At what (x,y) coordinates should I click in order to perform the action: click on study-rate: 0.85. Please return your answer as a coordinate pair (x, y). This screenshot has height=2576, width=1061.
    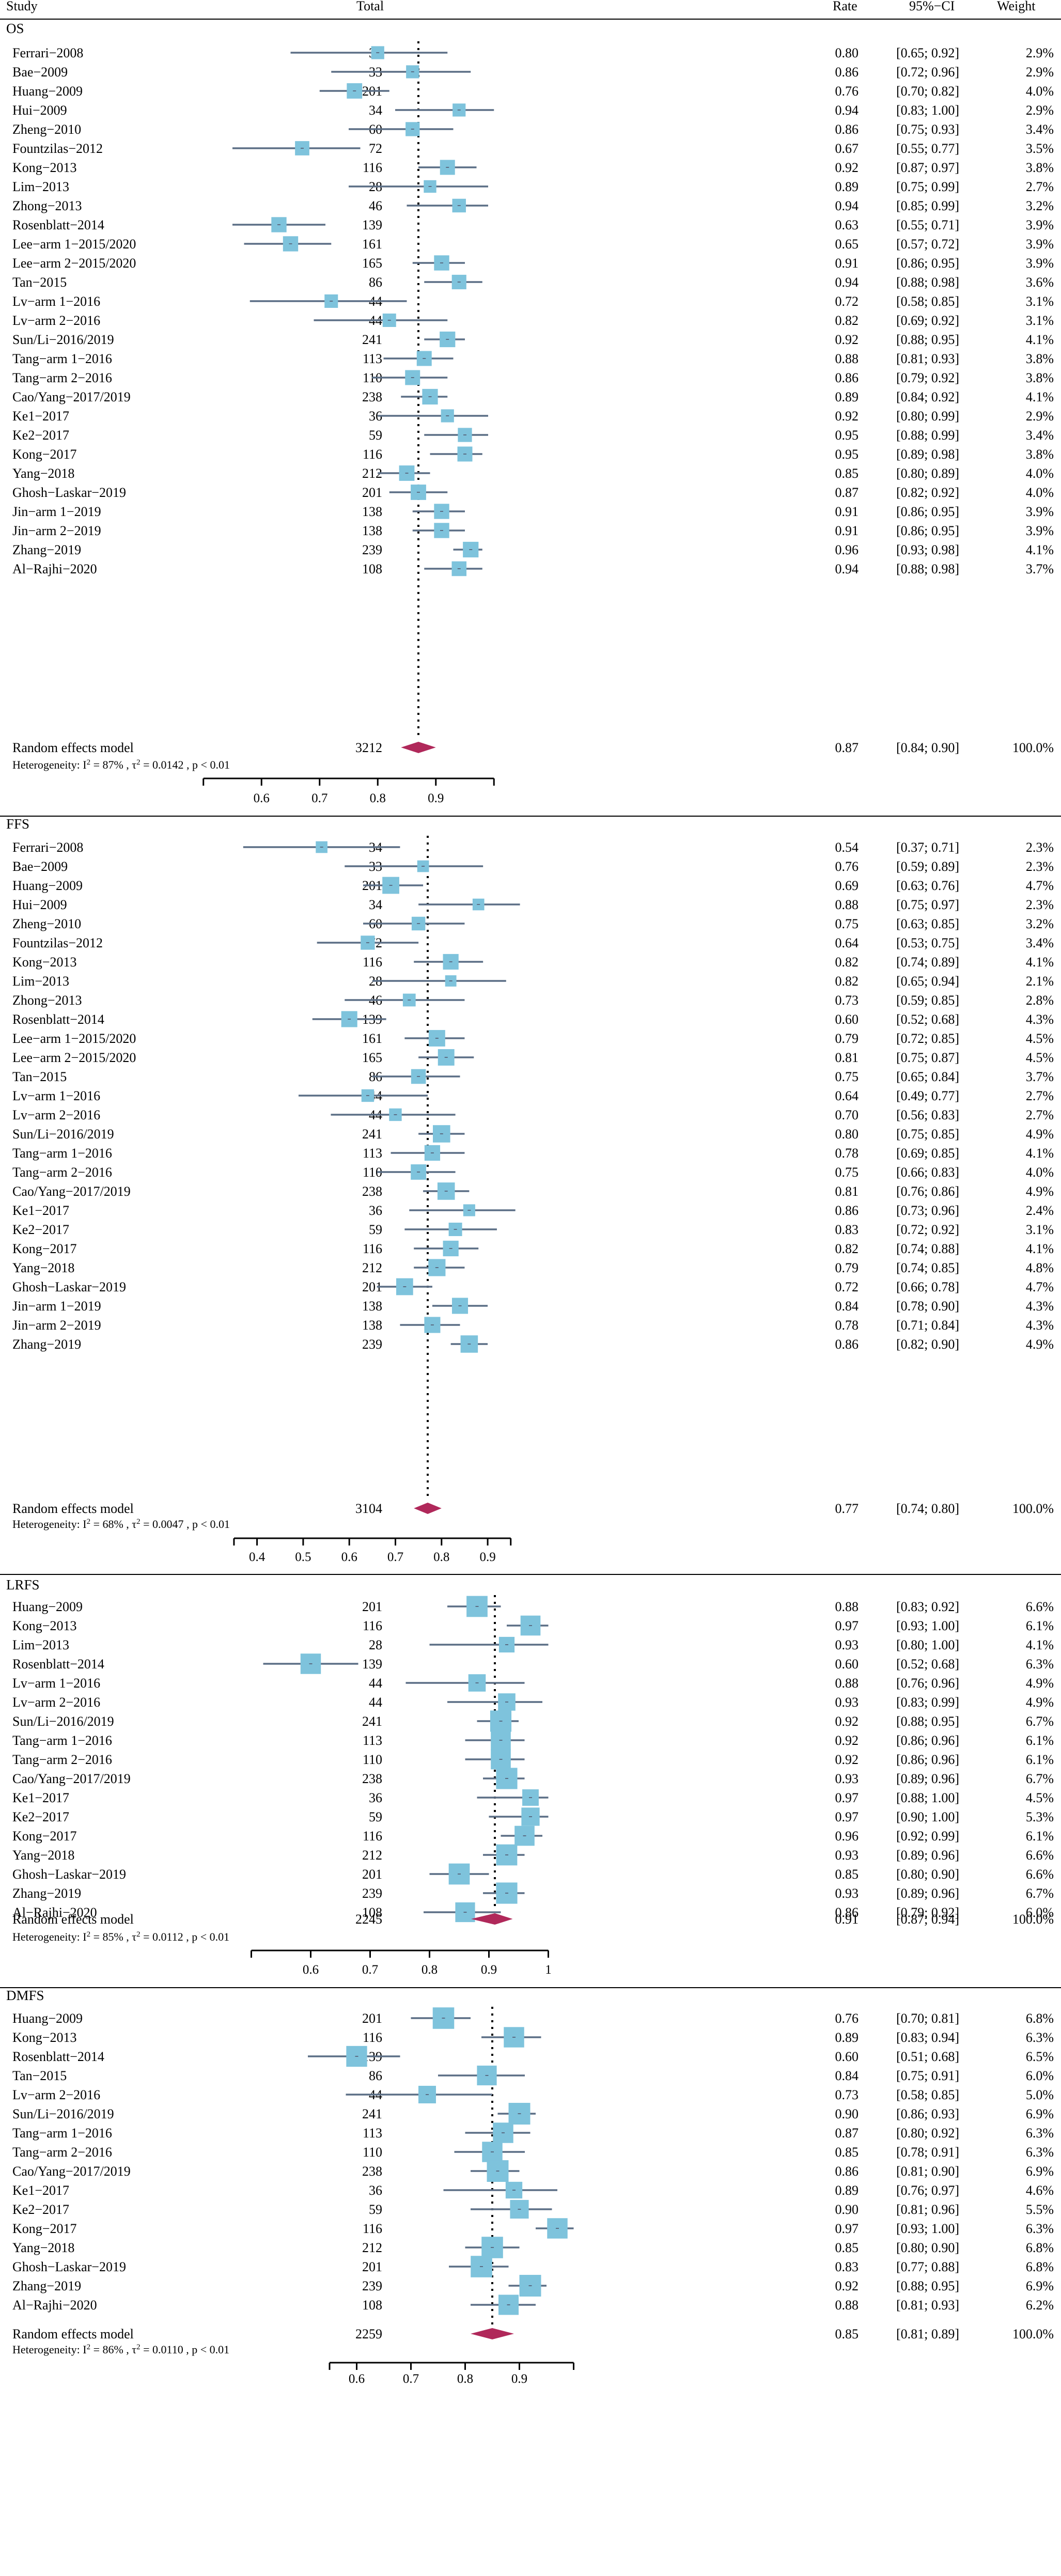
    Looking at the image, I should click on (847, 2152).